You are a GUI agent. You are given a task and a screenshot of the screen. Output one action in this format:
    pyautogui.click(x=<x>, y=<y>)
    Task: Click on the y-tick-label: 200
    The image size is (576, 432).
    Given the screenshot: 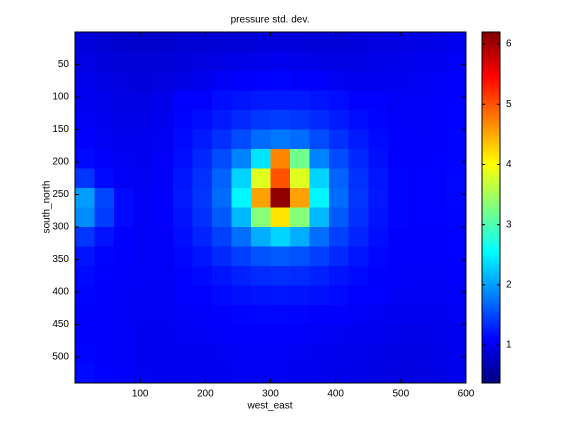 What is the action you would take?
    pyautogui.click(x=60, y=162)
    